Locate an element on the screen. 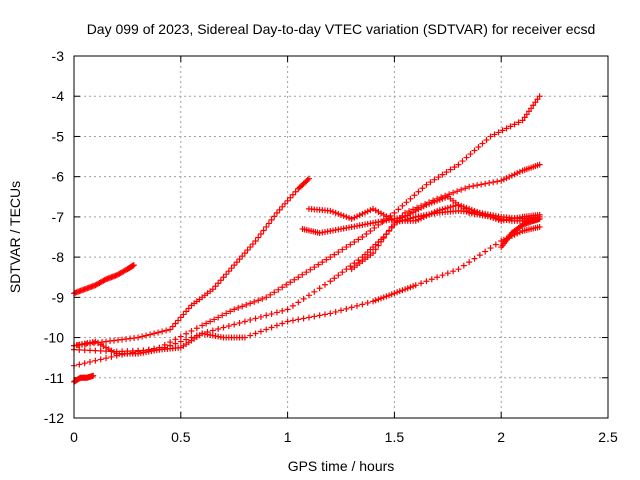 This screenshot has height=480, width=640. y-tick-label: -4 is located at coordinates (58, 96).